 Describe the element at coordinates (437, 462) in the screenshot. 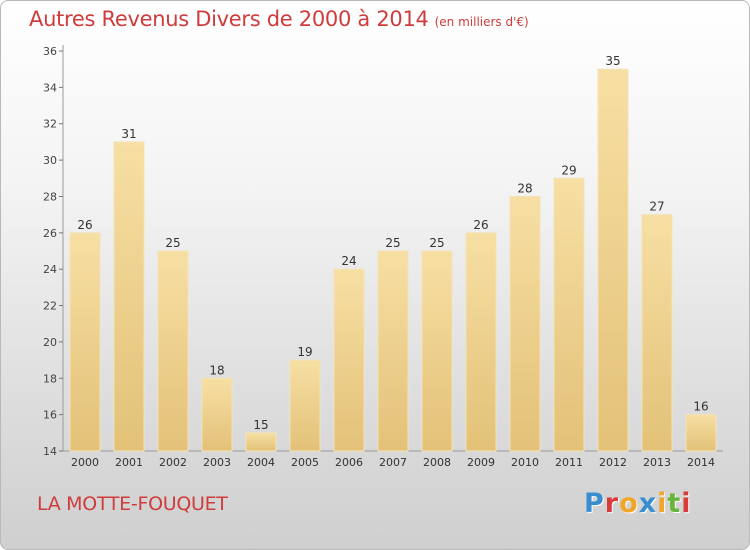

I see `x-tick-label: 2008` at that location.